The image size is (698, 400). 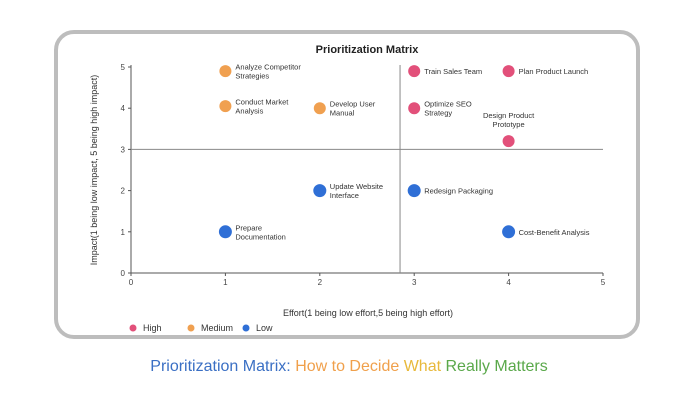 I want to click on caption-part-1: How to Decide, so click(x=349, y=366).